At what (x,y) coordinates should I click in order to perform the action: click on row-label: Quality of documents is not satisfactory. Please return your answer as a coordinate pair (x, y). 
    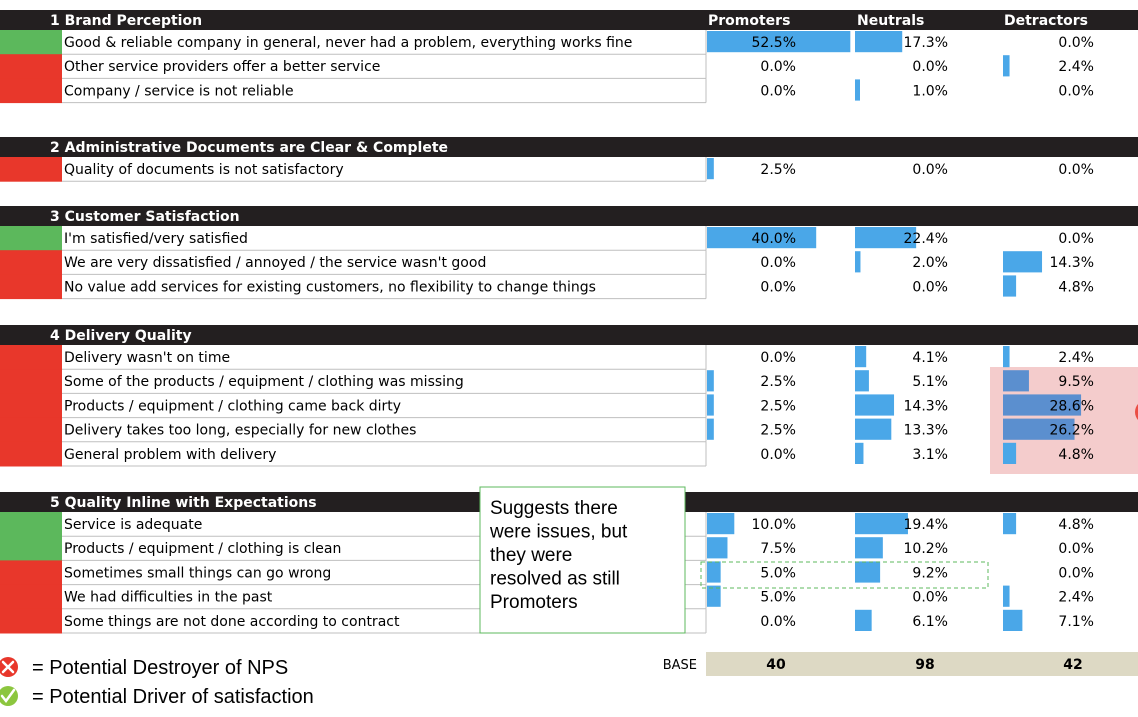
    Looking at the image, I should click on (204, 170).